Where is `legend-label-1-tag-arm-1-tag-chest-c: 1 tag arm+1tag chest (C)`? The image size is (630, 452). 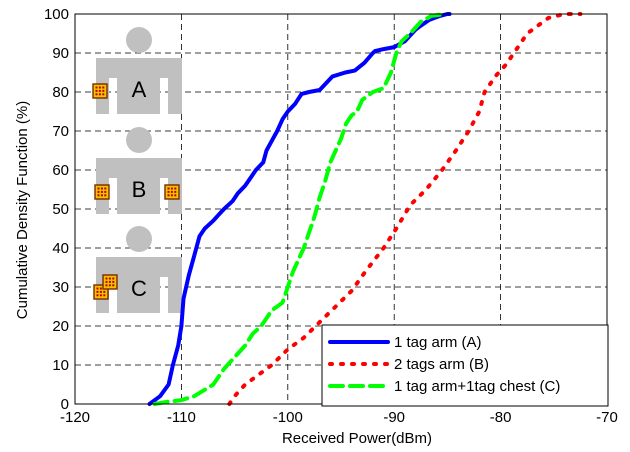 legend-label-1-tag-arm-1-tag-chest-c: 1 tag arm+1tag chest (C) is located at coordinates (477, 386).